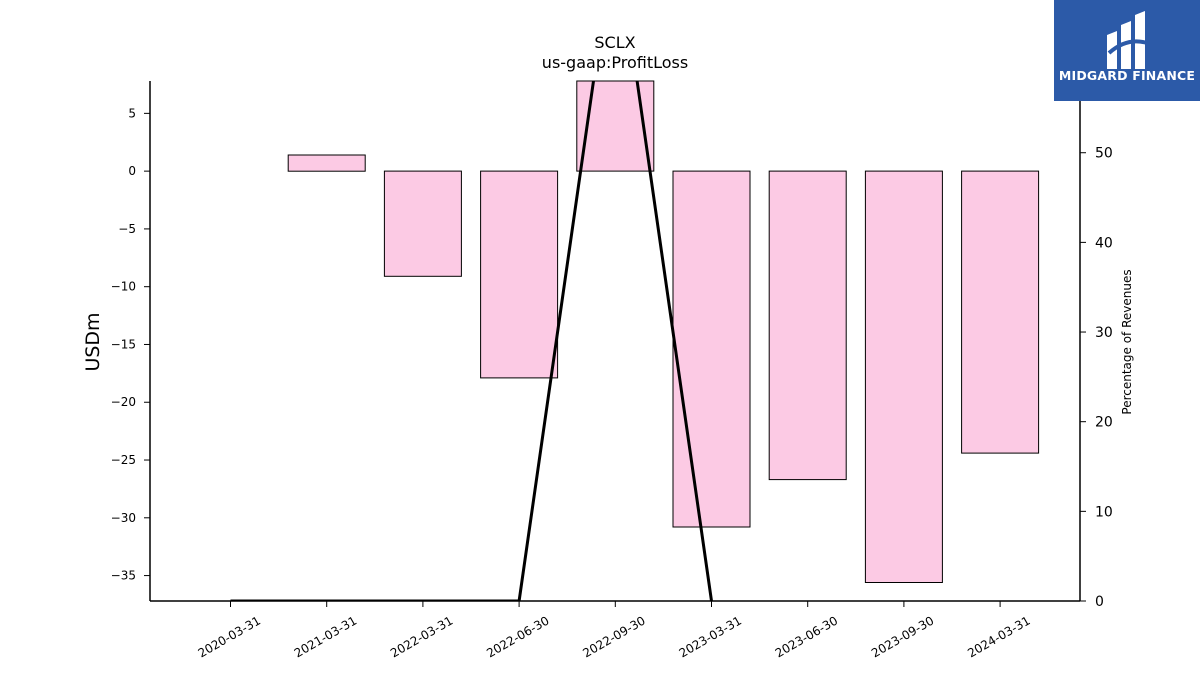 This screenshot has height=675, width=1200. Describe the element at coordinates (325, 636) in the screenshot. I see `x-tick-label: 2021-03-31` at that location.